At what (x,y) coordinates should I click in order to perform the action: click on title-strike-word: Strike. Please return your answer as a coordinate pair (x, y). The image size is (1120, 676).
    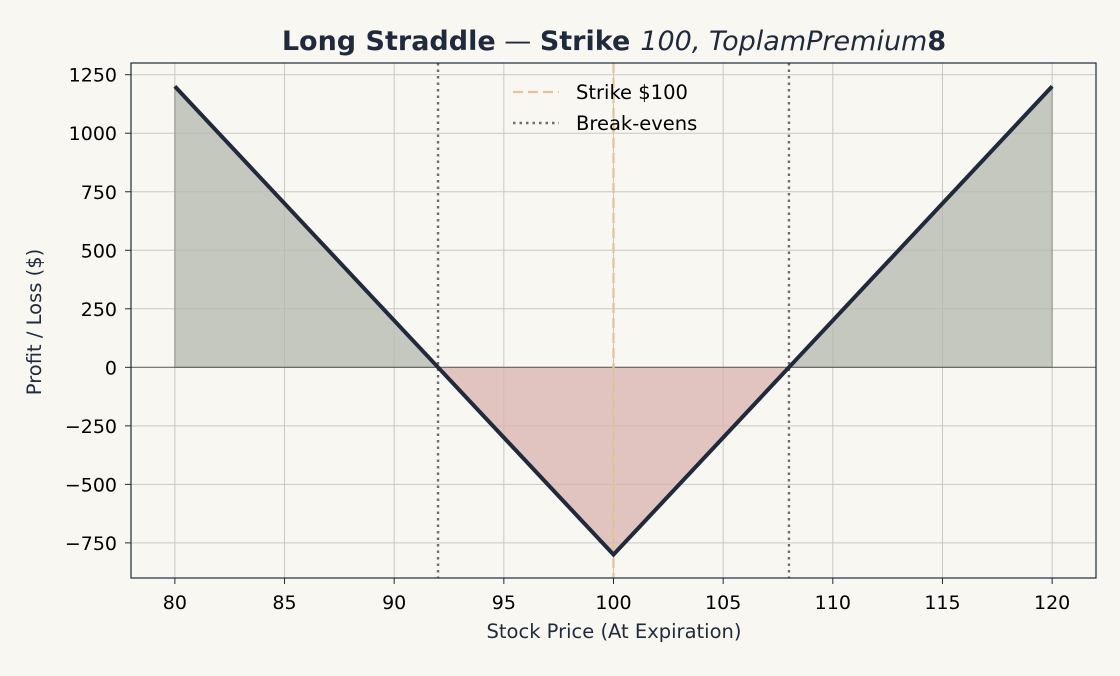
    Looking at the image, I should click on (585, 41).